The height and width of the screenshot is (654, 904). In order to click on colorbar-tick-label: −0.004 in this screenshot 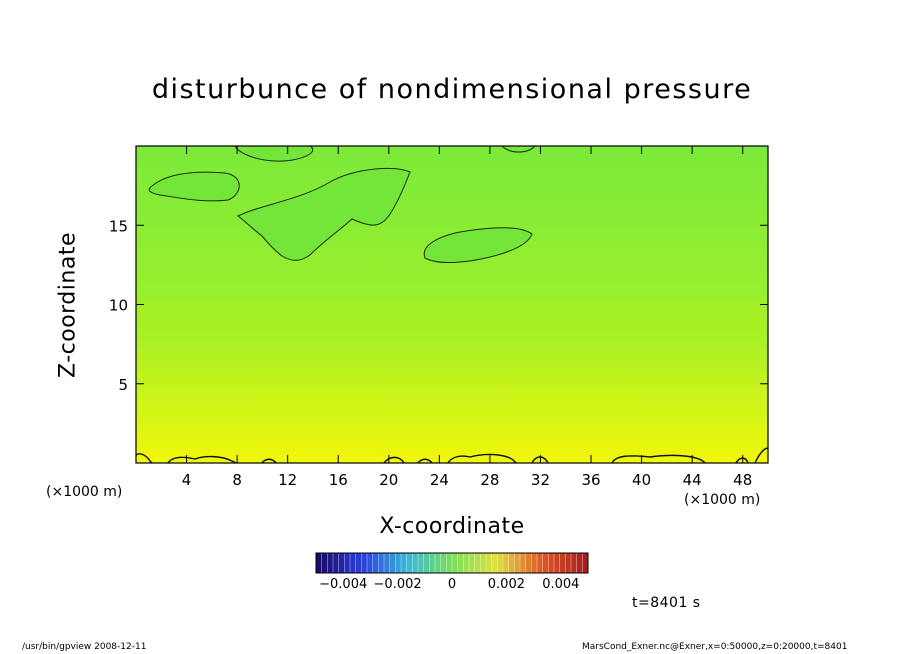, I will do `click(343, 584)`.